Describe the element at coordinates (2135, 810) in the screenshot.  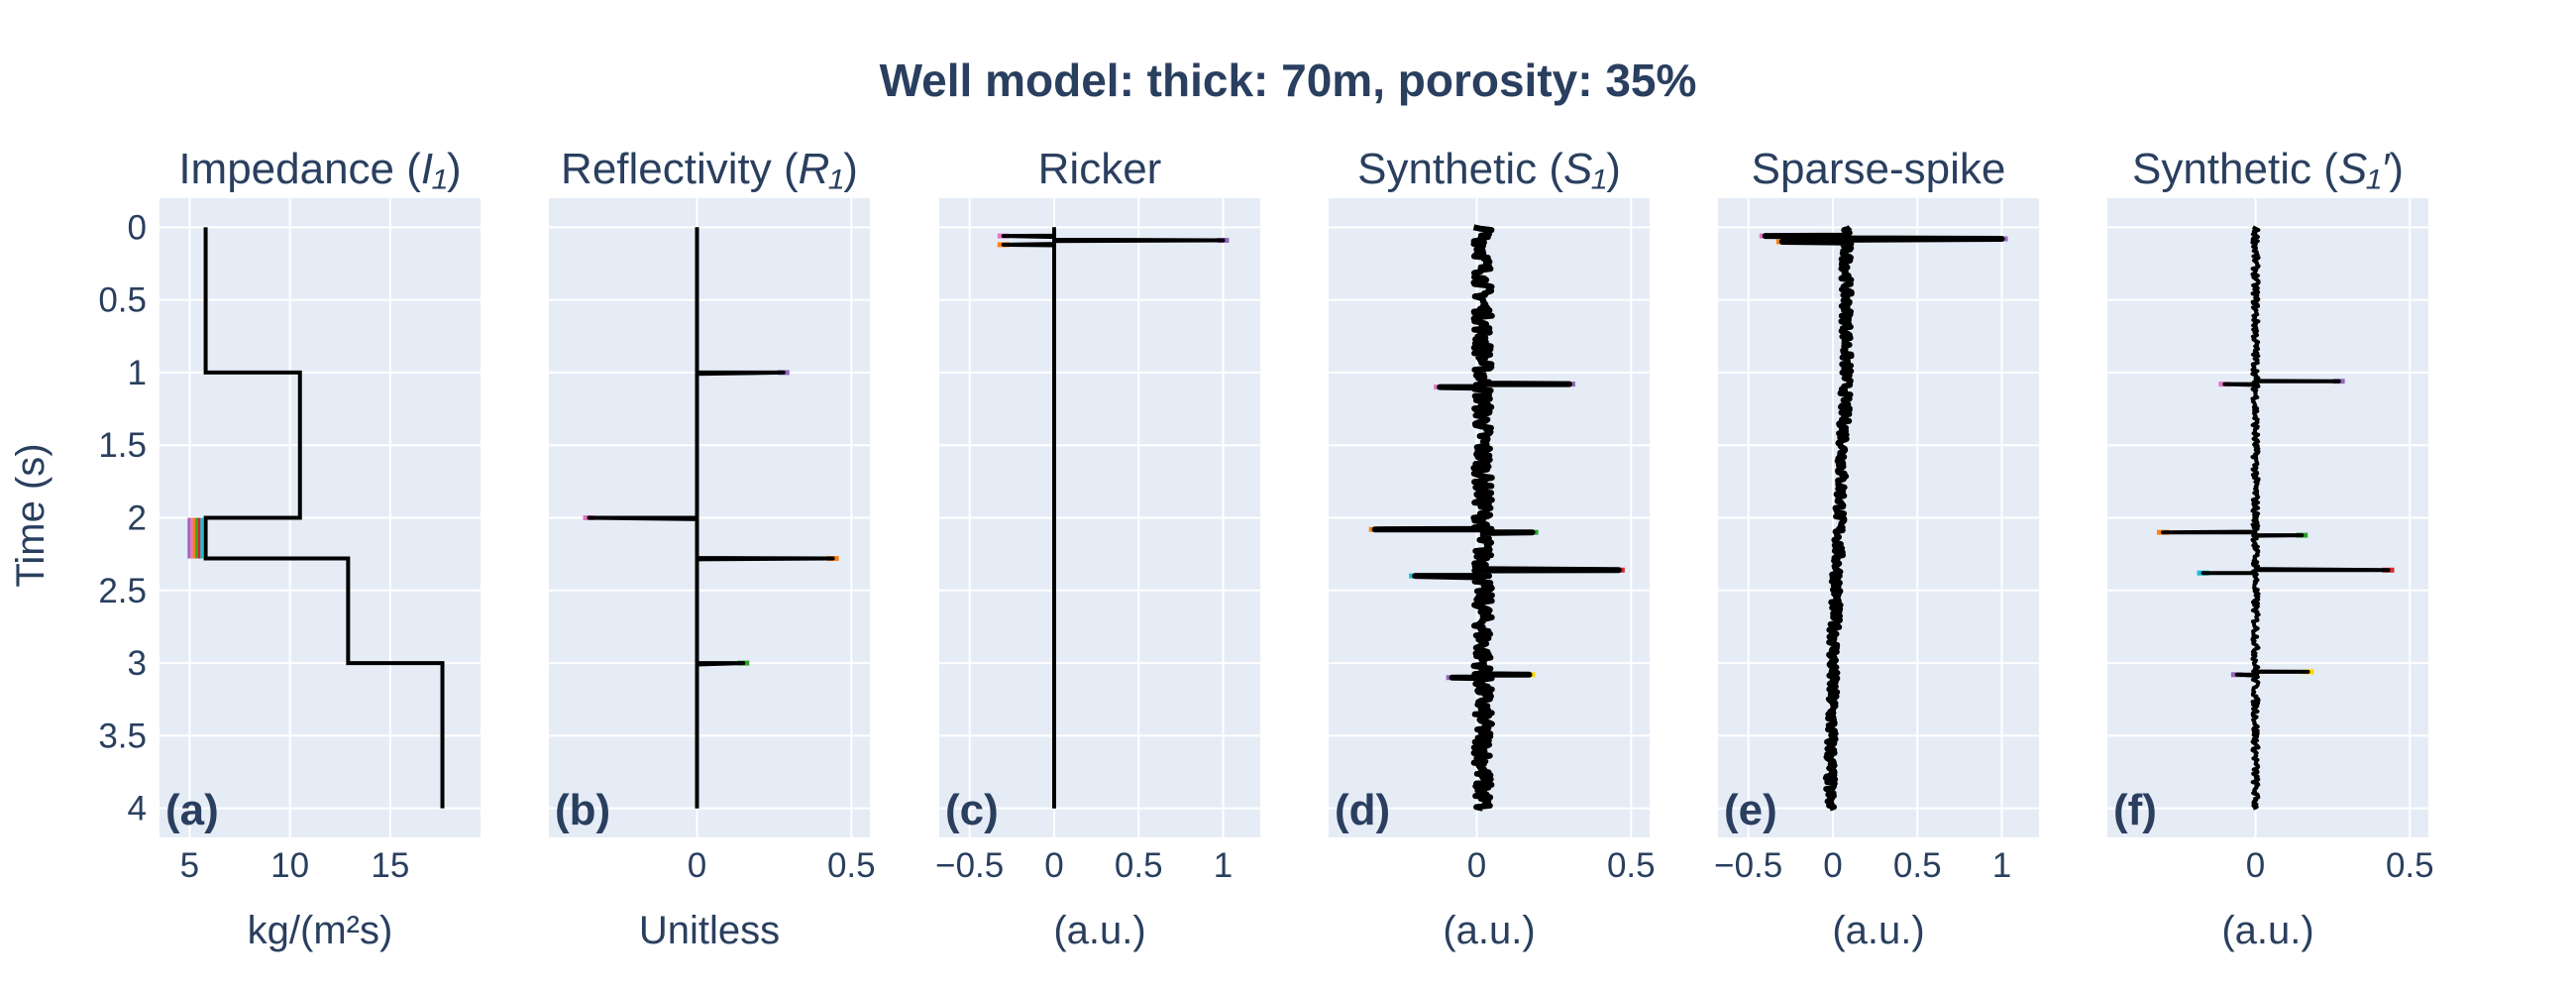
I see `panel-letter: (f)` at that location.